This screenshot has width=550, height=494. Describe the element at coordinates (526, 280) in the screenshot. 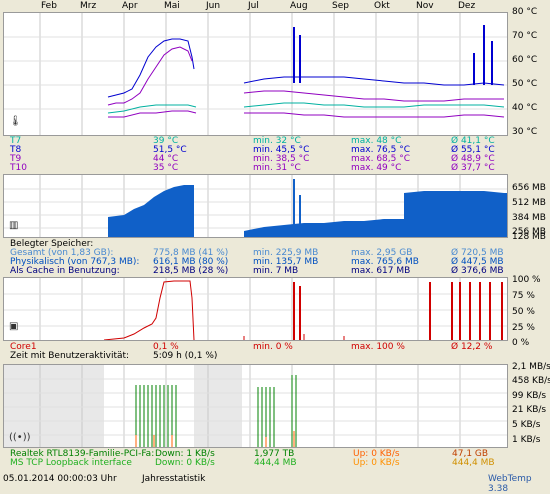

I see `y-tick-label: 100 %` at that location.